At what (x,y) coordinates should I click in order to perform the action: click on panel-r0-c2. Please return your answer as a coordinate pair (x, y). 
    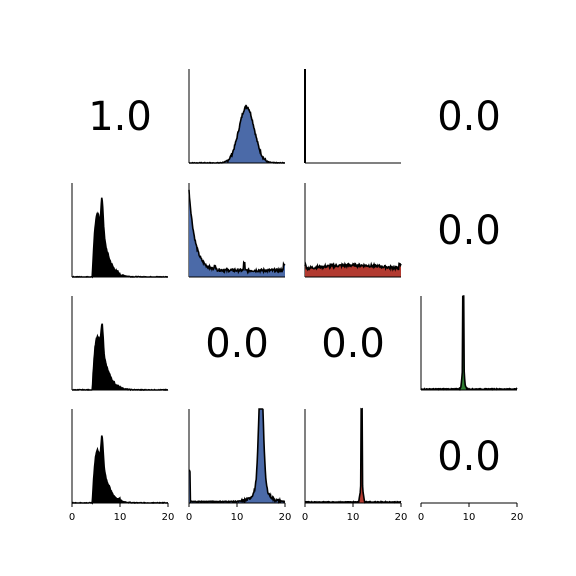
    Looking at the image, I should click on (352, 116).